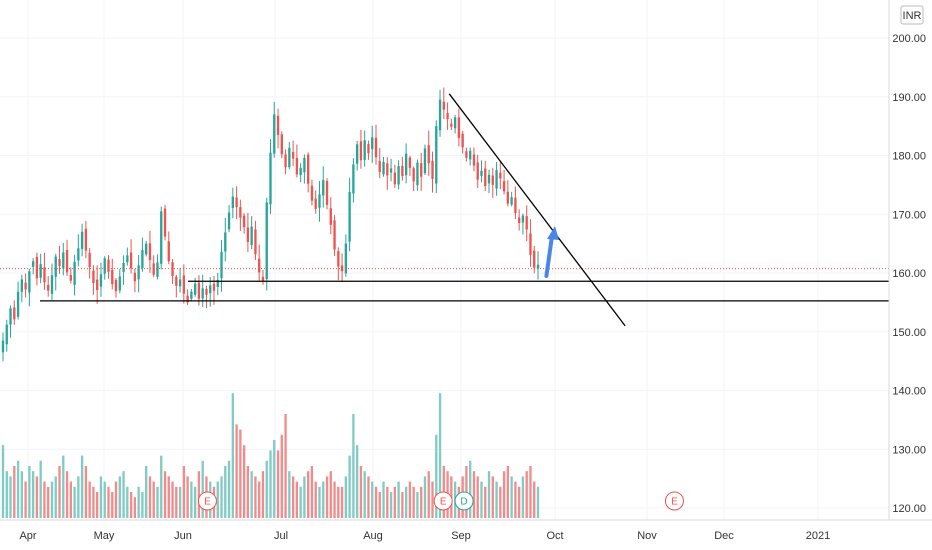  Describe the element at coordinates (466, 534) in the screenshot. I see `time-axis: Apr May Jun Jul Aug Sep Oct Nov Dec 2021` at that location.